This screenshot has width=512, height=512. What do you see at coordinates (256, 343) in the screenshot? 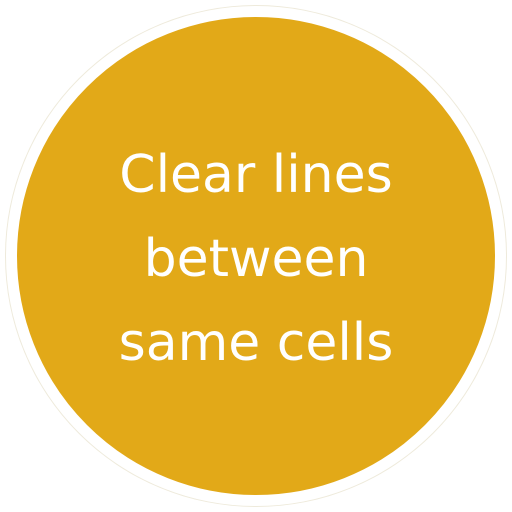
I see `badge-label-line-3: same cells` at bounding box center [256, 343].